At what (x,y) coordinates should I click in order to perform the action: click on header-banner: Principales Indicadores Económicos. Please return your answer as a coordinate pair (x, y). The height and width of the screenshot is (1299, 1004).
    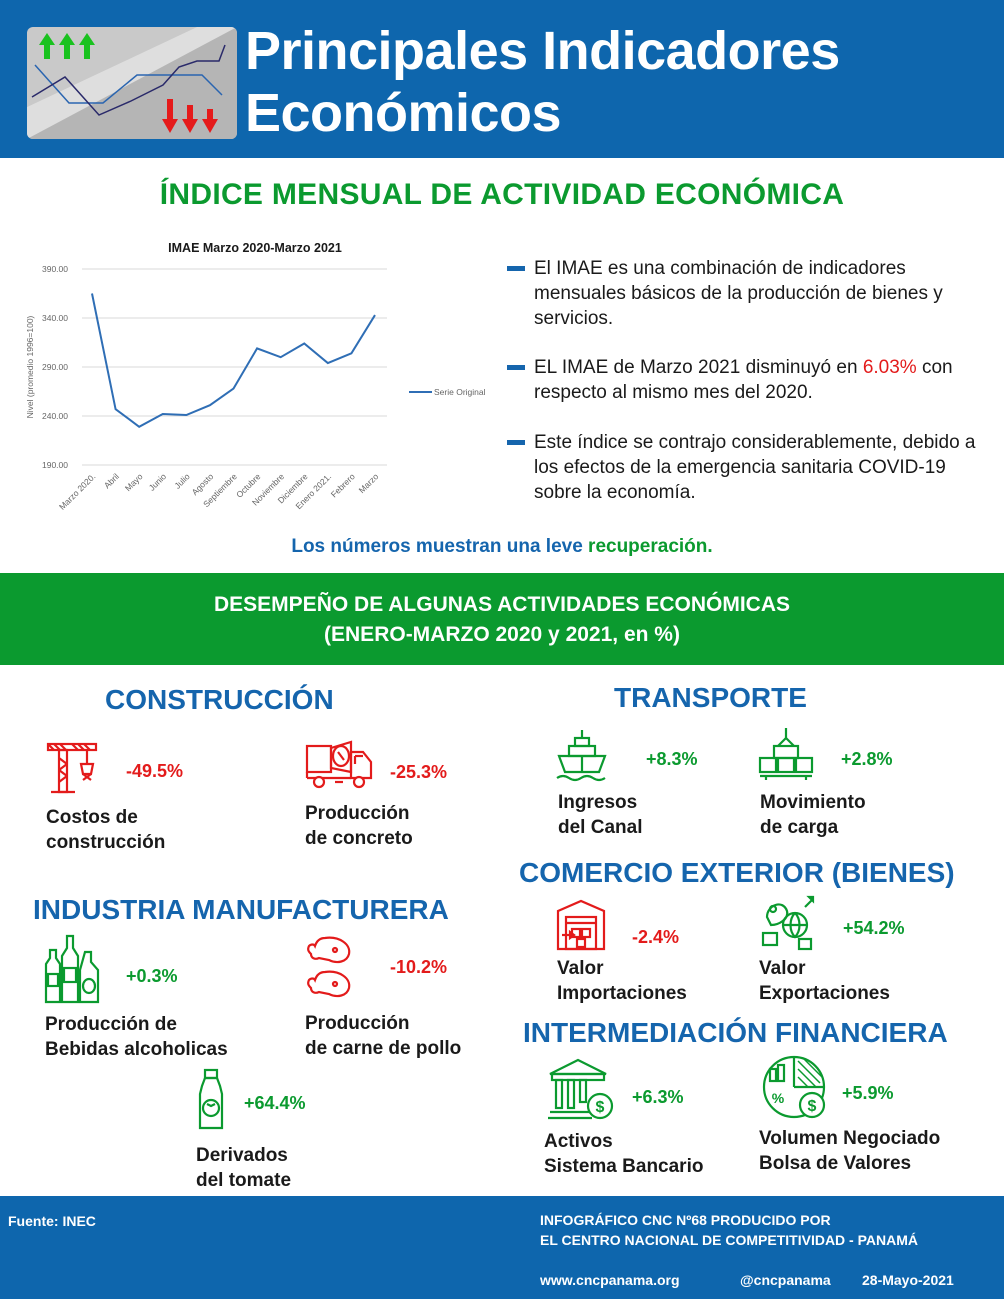
    Looking at the image, I should click on (502, 79).